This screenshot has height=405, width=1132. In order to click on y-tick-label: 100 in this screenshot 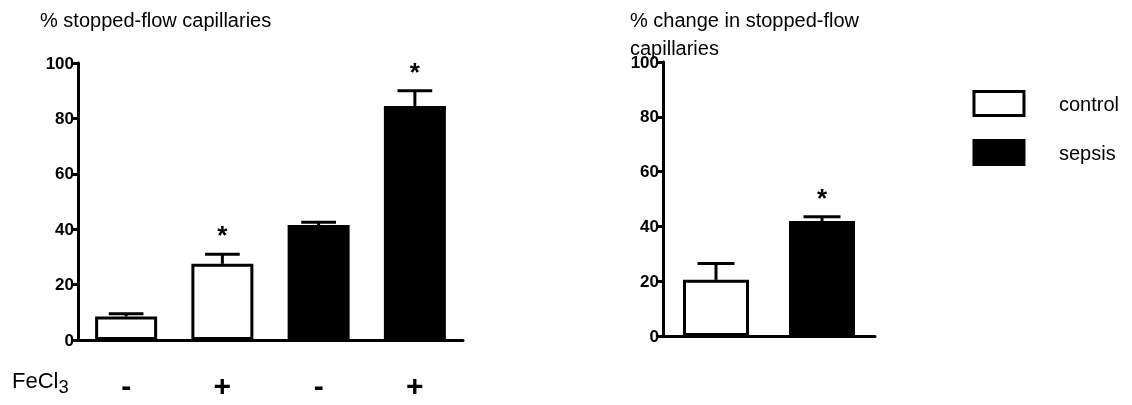, I will do `click(59, 63)`.